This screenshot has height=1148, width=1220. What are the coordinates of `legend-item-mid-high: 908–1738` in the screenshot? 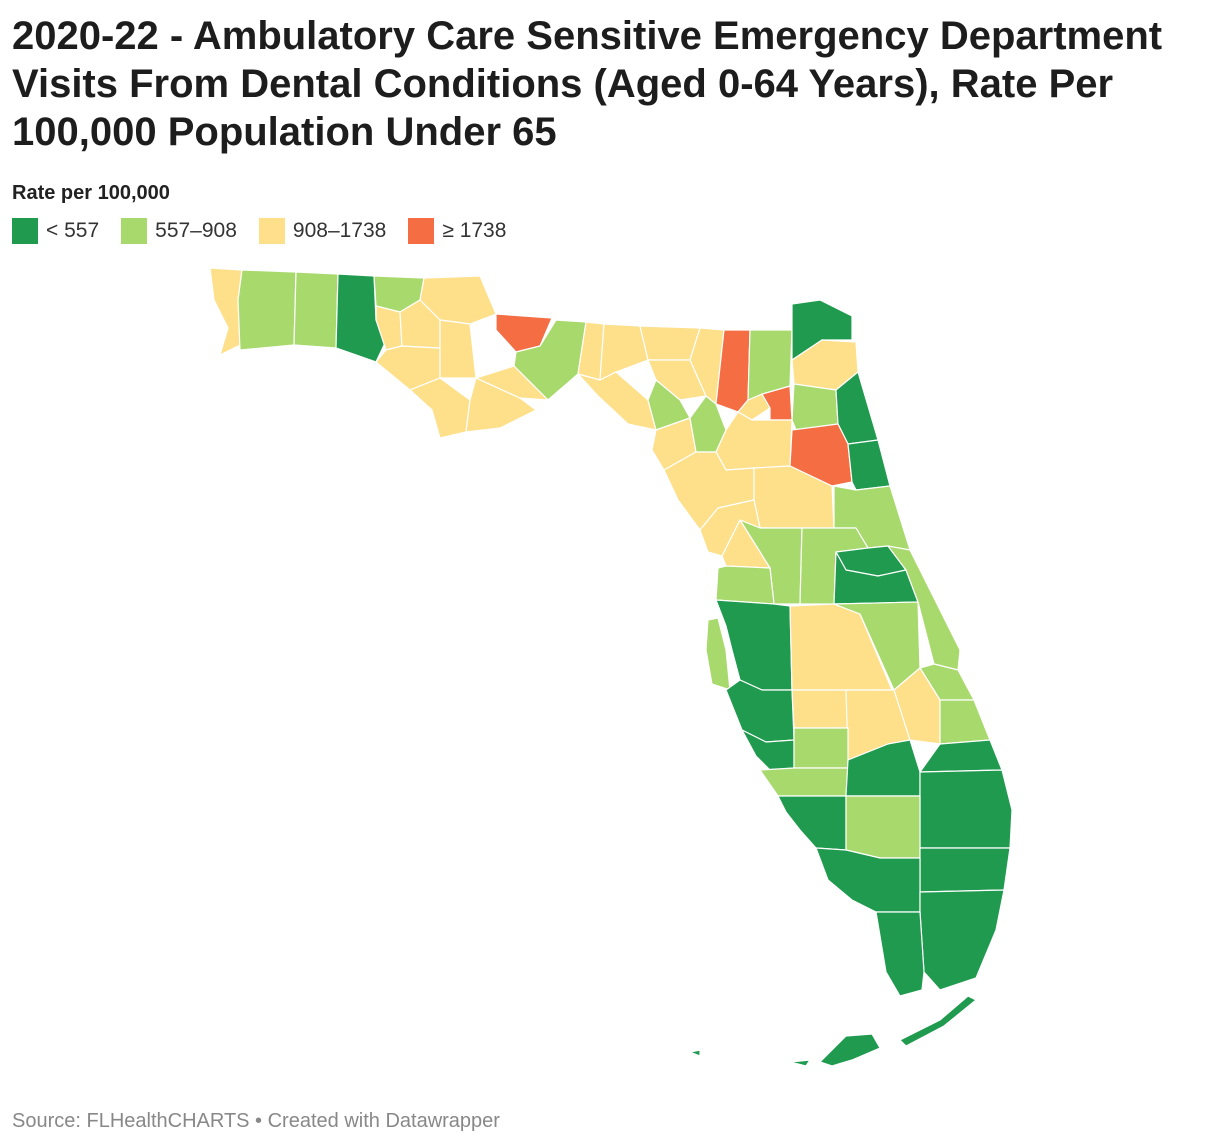 It's located at (322, 231).